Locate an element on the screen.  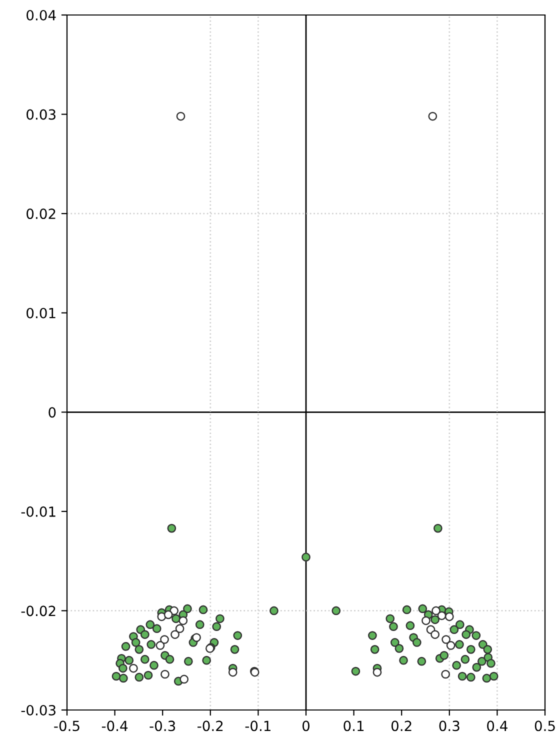
x-tick-label: 0.4 is located at coordinates (497, 726).